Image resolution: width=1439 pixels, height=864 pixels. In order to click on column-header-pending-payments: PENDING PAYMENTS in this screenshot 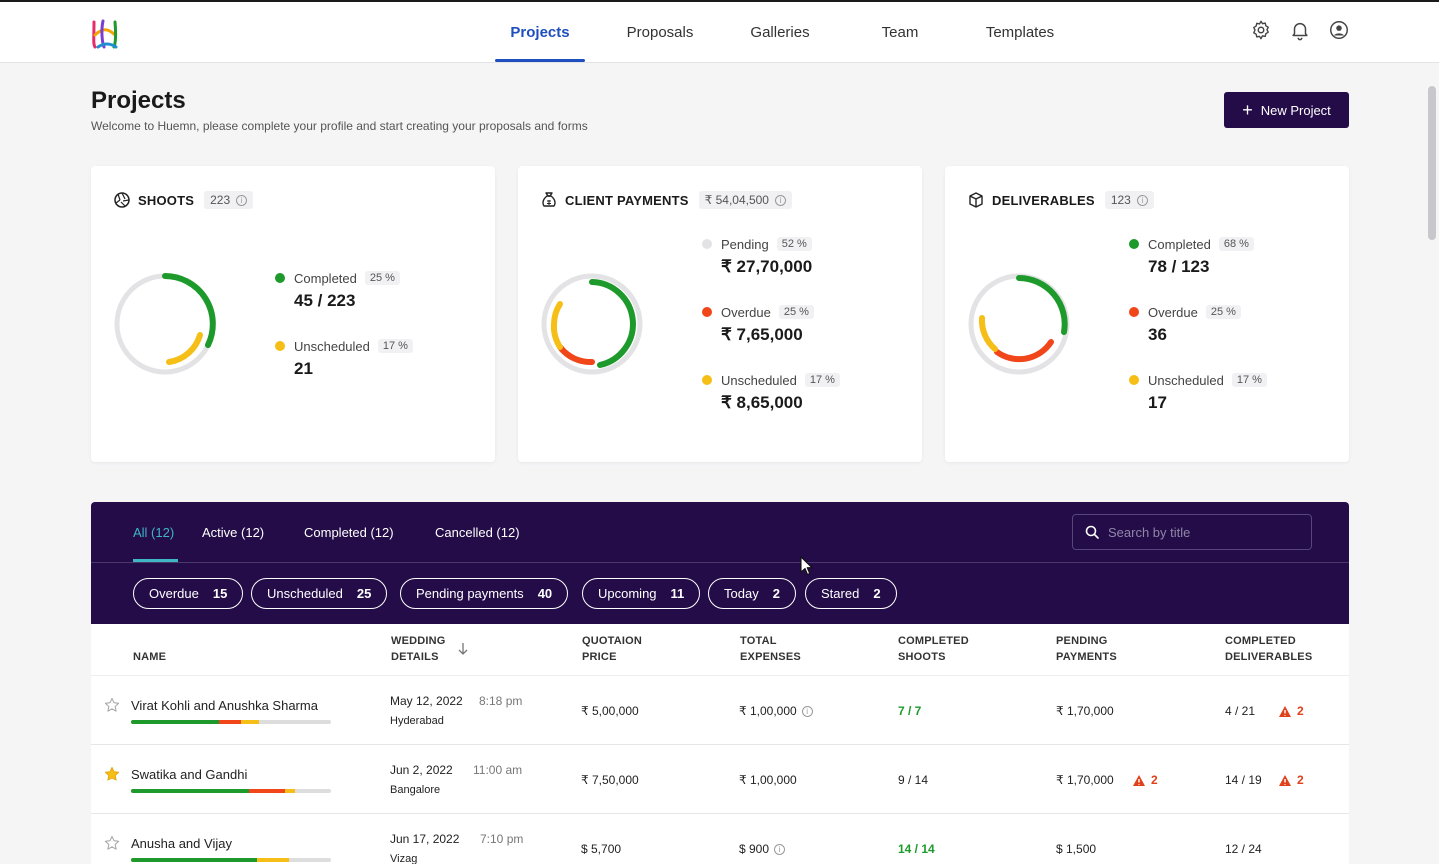, I will do `click(1086, 649)`.